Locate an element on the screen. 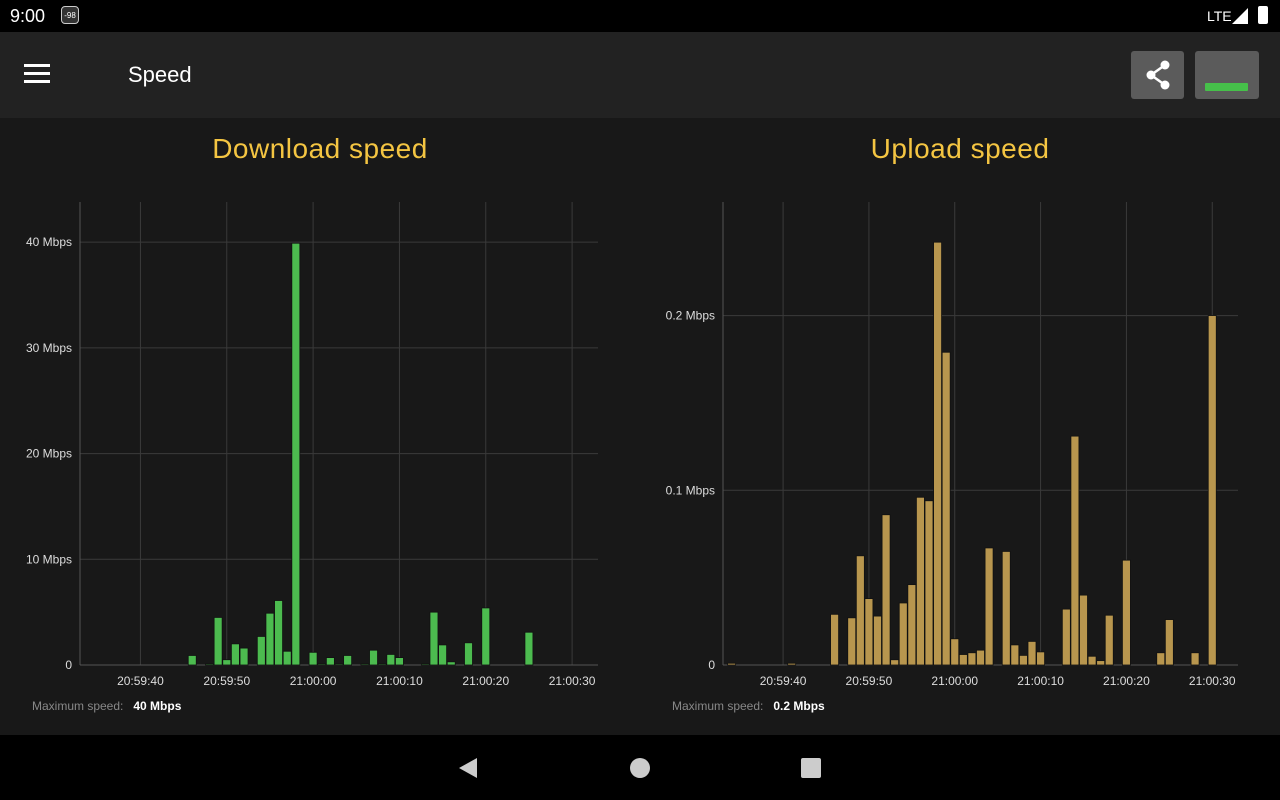 The height and width of the screenshot is (800, 1280). app-bar: Speed is located at coordinates (640, 75).